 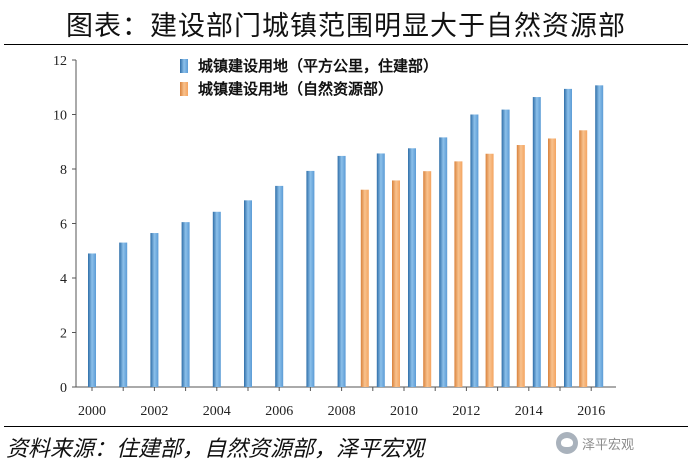 What do you see at coordinates (92, 411) in the screenshot?
I see `x-tick-label: 2000` at bounding box center [92, 411].